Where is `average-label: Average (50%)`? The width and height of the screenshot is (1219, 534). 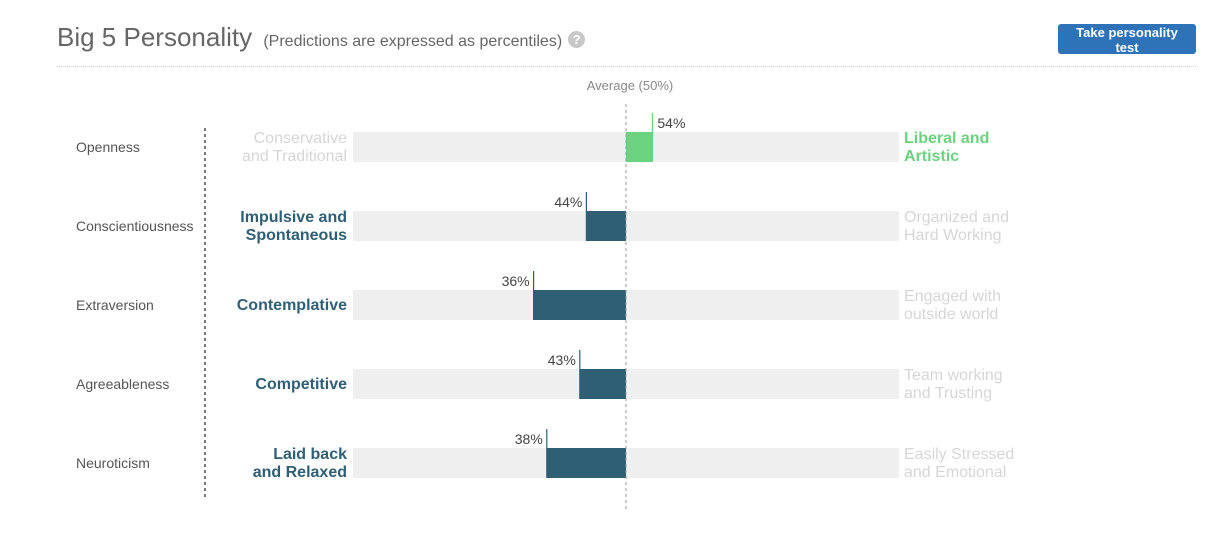 average-label: Average (50%) is located at coordinates (630, 85).